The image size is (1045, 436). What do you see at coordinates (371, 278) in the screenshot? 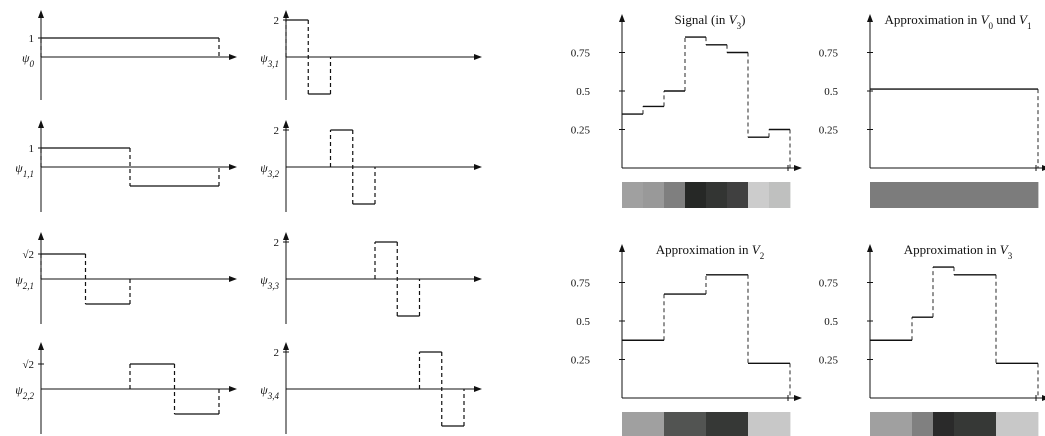
I see `wavelet-panel-psi-33: 2 ψ3,3` at bounding box center [371, 278].